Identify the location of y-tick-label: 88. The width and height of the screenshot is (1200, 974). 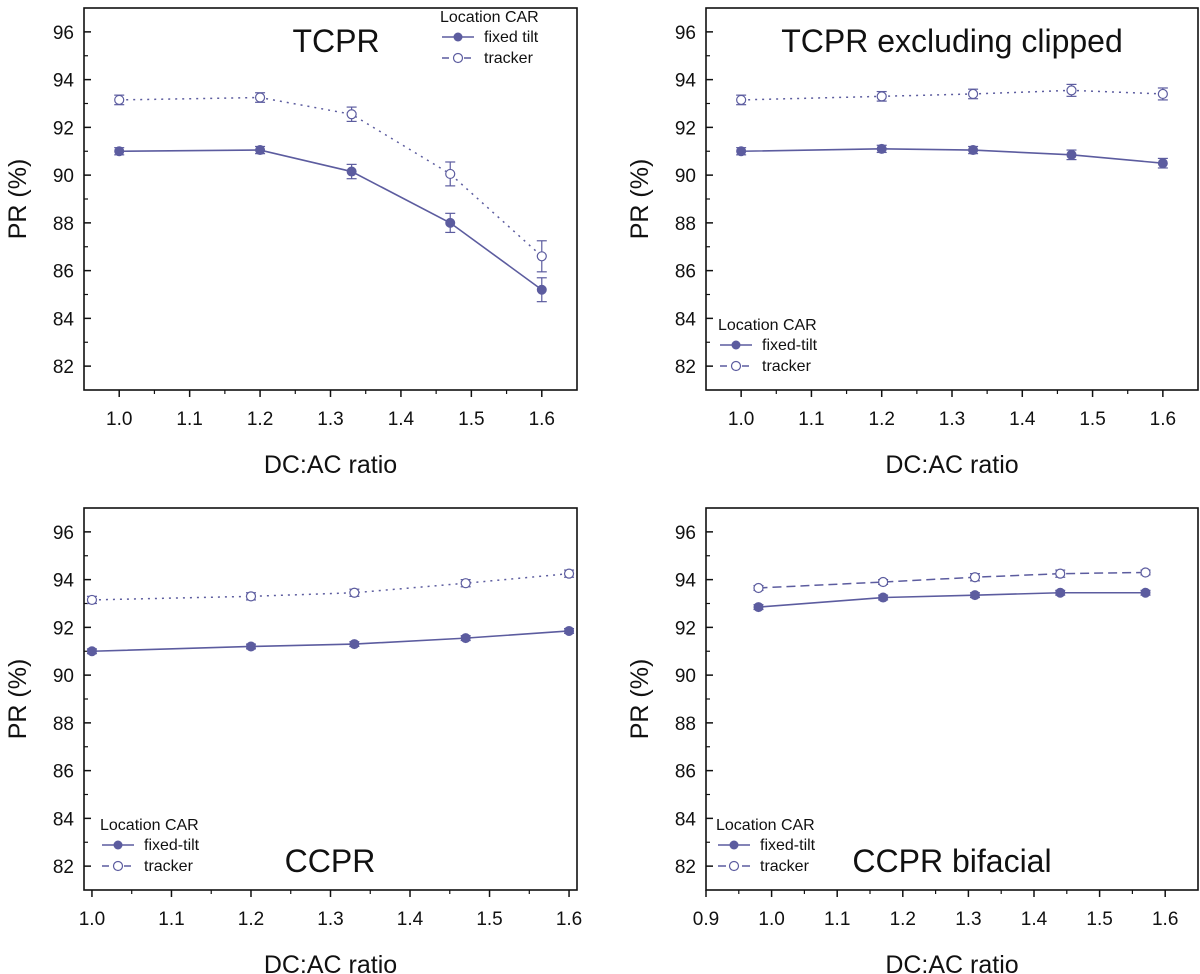
(63, 724).